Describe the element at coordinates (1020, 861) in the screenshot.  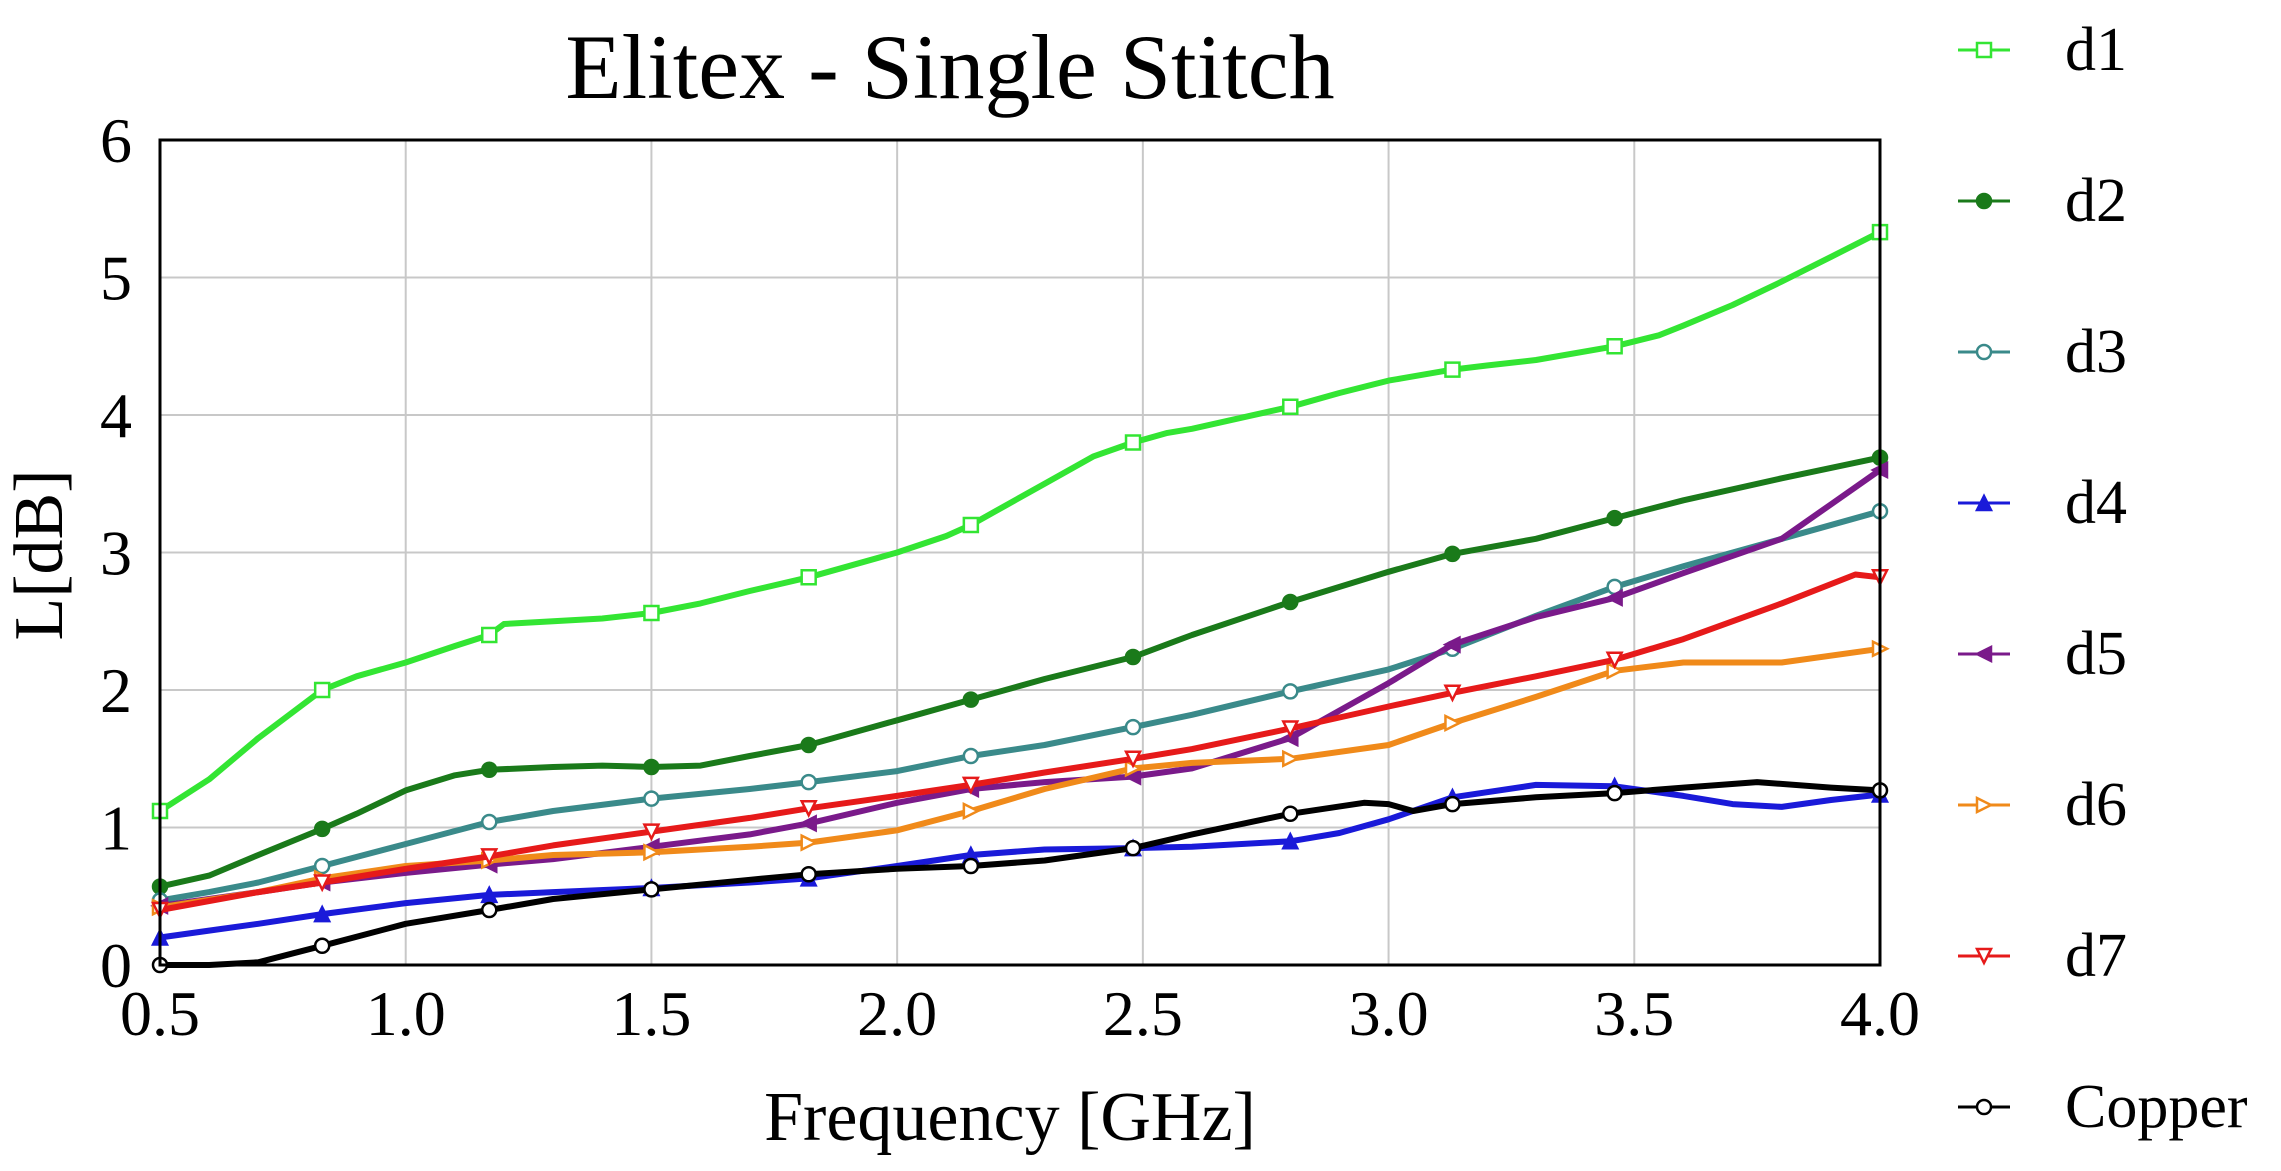
I see `series-line-d4` at that location.